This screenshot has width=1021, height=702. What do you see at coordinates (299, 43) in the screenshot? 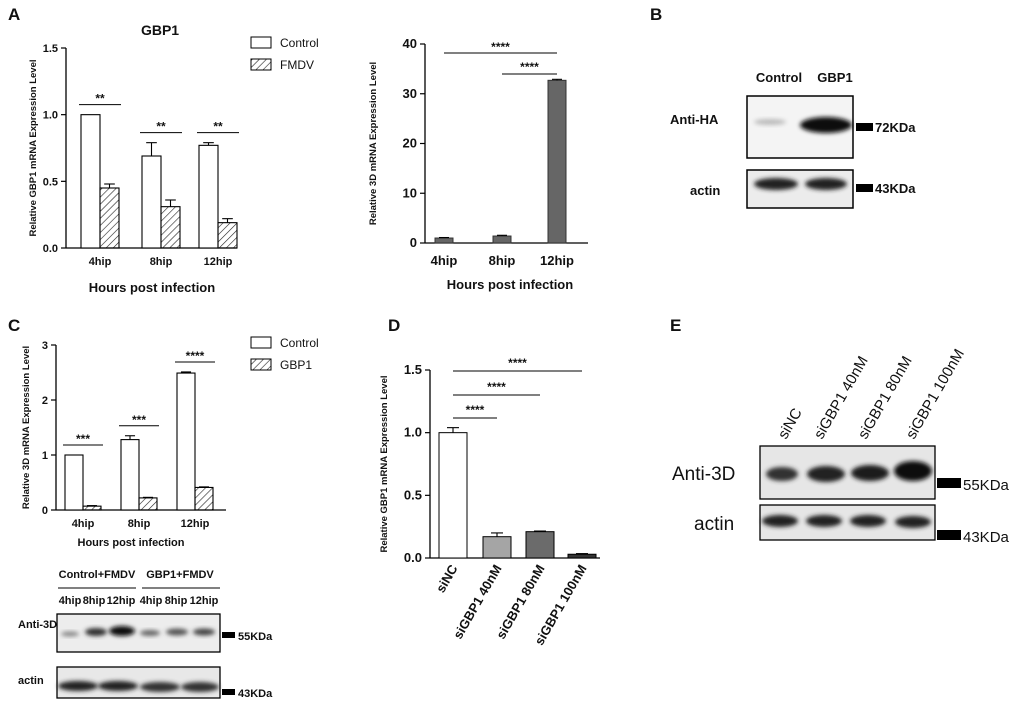
I see `legend-label: Control` at bounding box center [299, 43].